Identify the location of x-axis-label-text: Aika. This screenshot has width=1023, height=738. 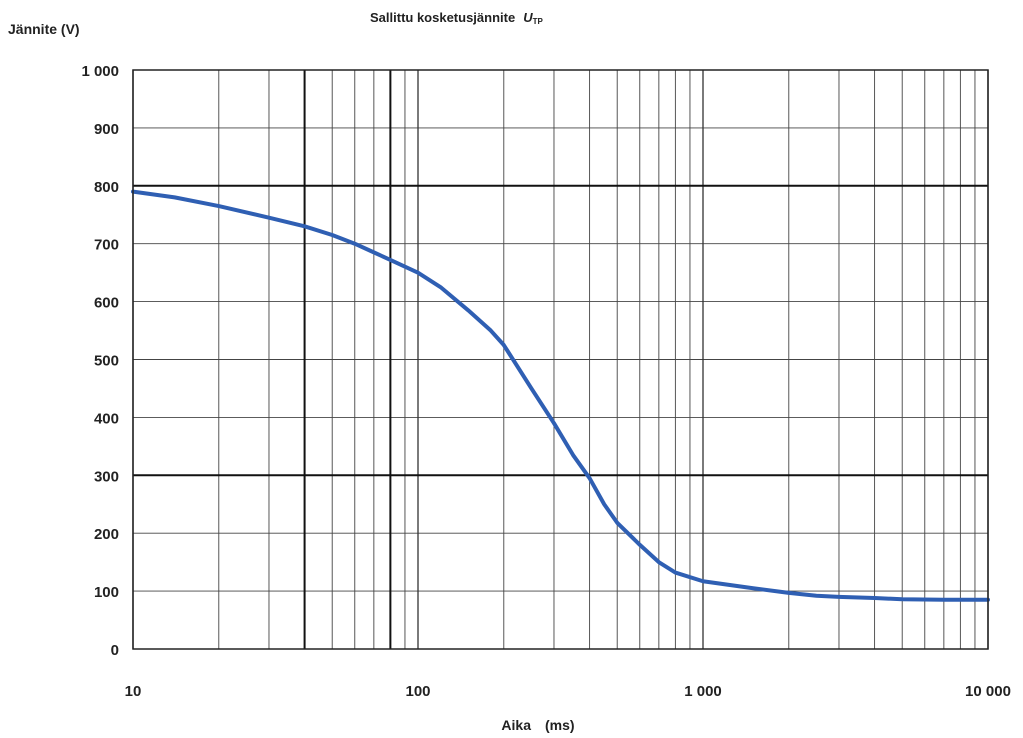
(516, 725).